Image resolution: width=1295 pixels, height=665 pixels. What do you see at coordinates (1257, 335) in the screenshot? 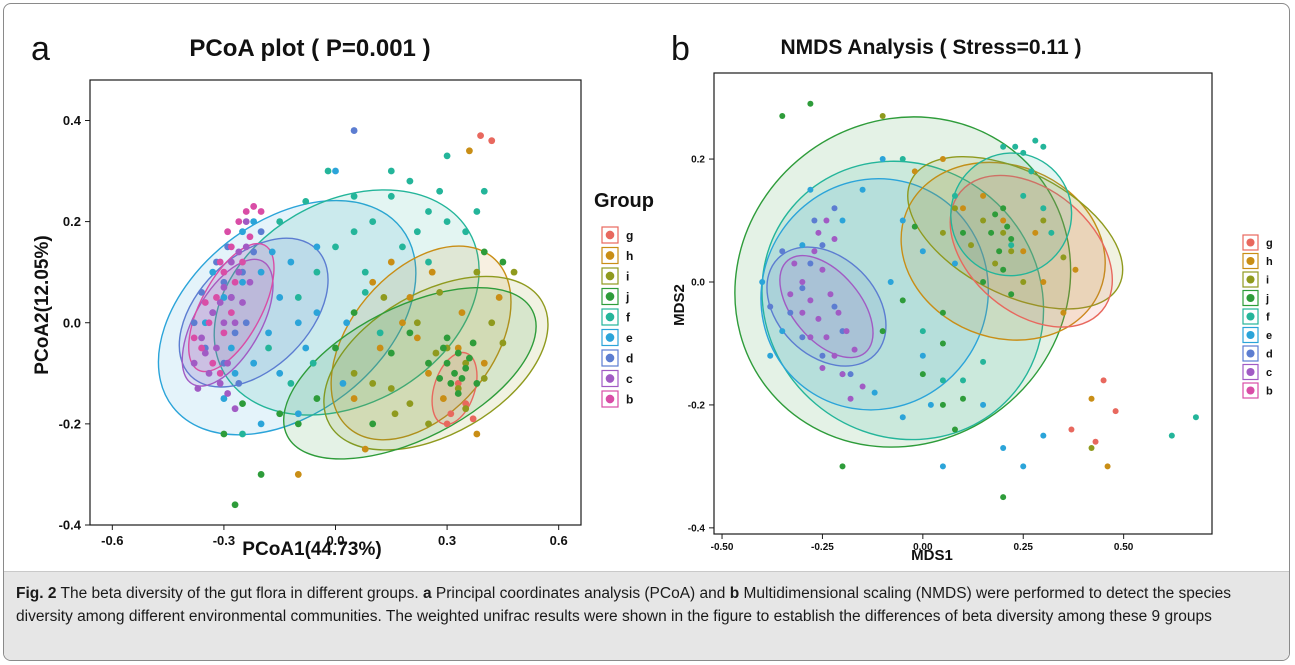
I see `legend-item-e: e` at bounding box center [1257, 335].